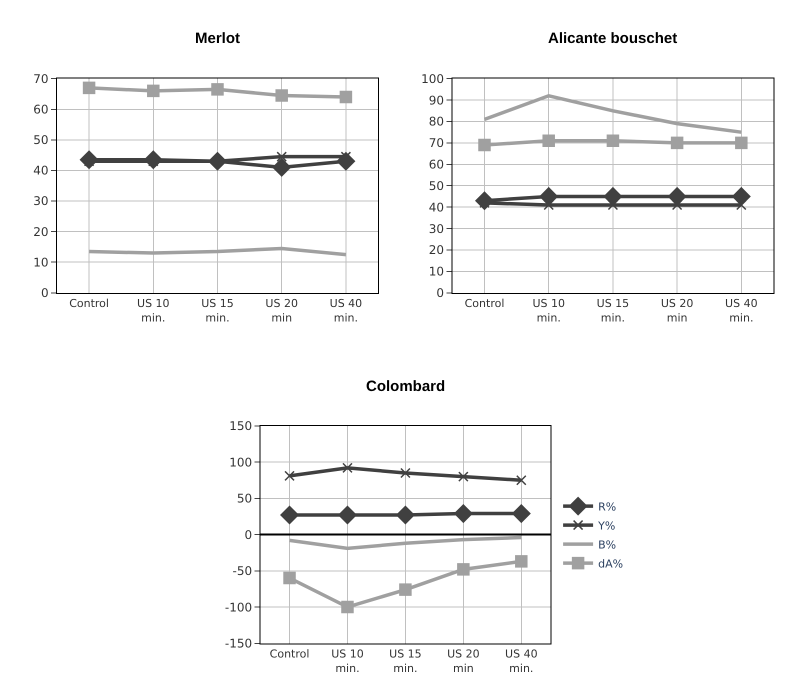 This screenshot has width=803, height=685. Describe the element at coordinates (613, 38) in the screenshot. I see `chart-title: Alicante bouschet` at that location.